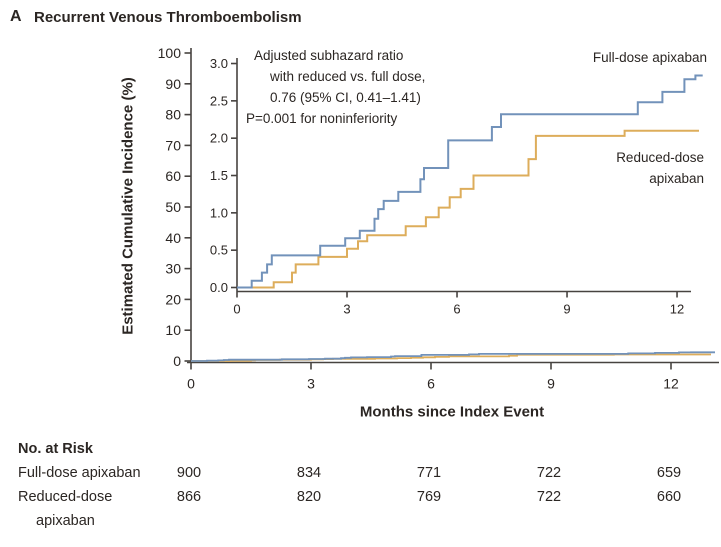  Describe the element at coordinates (322, 118) in the screenshot. I see `annotation-line: P=0.001 for noninferiority` at that location.